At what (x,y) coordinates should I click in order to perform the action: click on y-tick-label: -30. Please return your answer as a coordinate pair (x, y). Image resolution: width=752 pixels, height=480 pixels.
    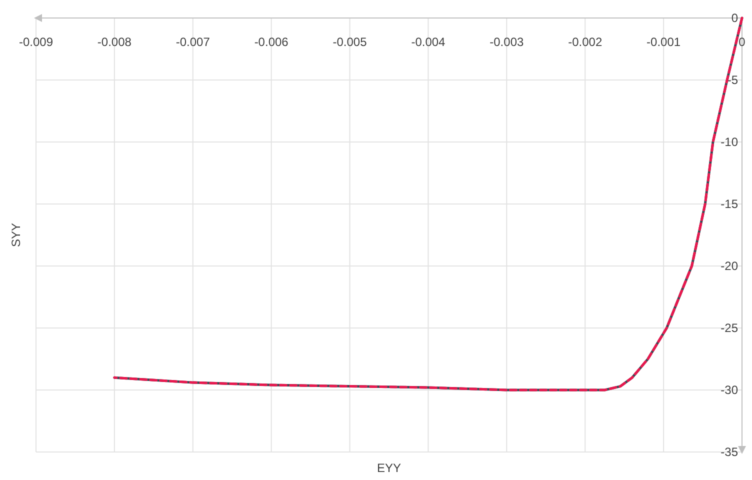
    Looking at the image, I should click on (729, 390).